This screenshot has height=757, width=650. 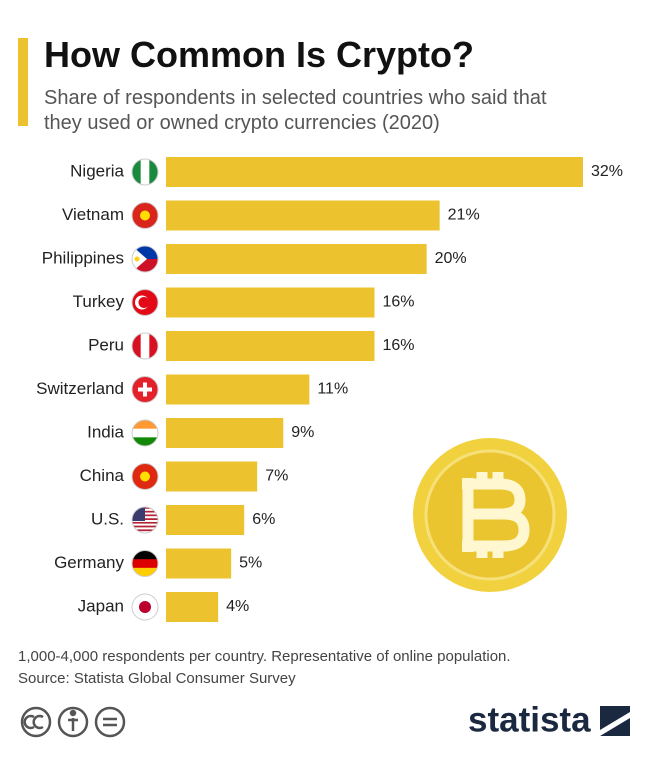 I want to click on category-label: Philippines, so click(x=83, y=257).